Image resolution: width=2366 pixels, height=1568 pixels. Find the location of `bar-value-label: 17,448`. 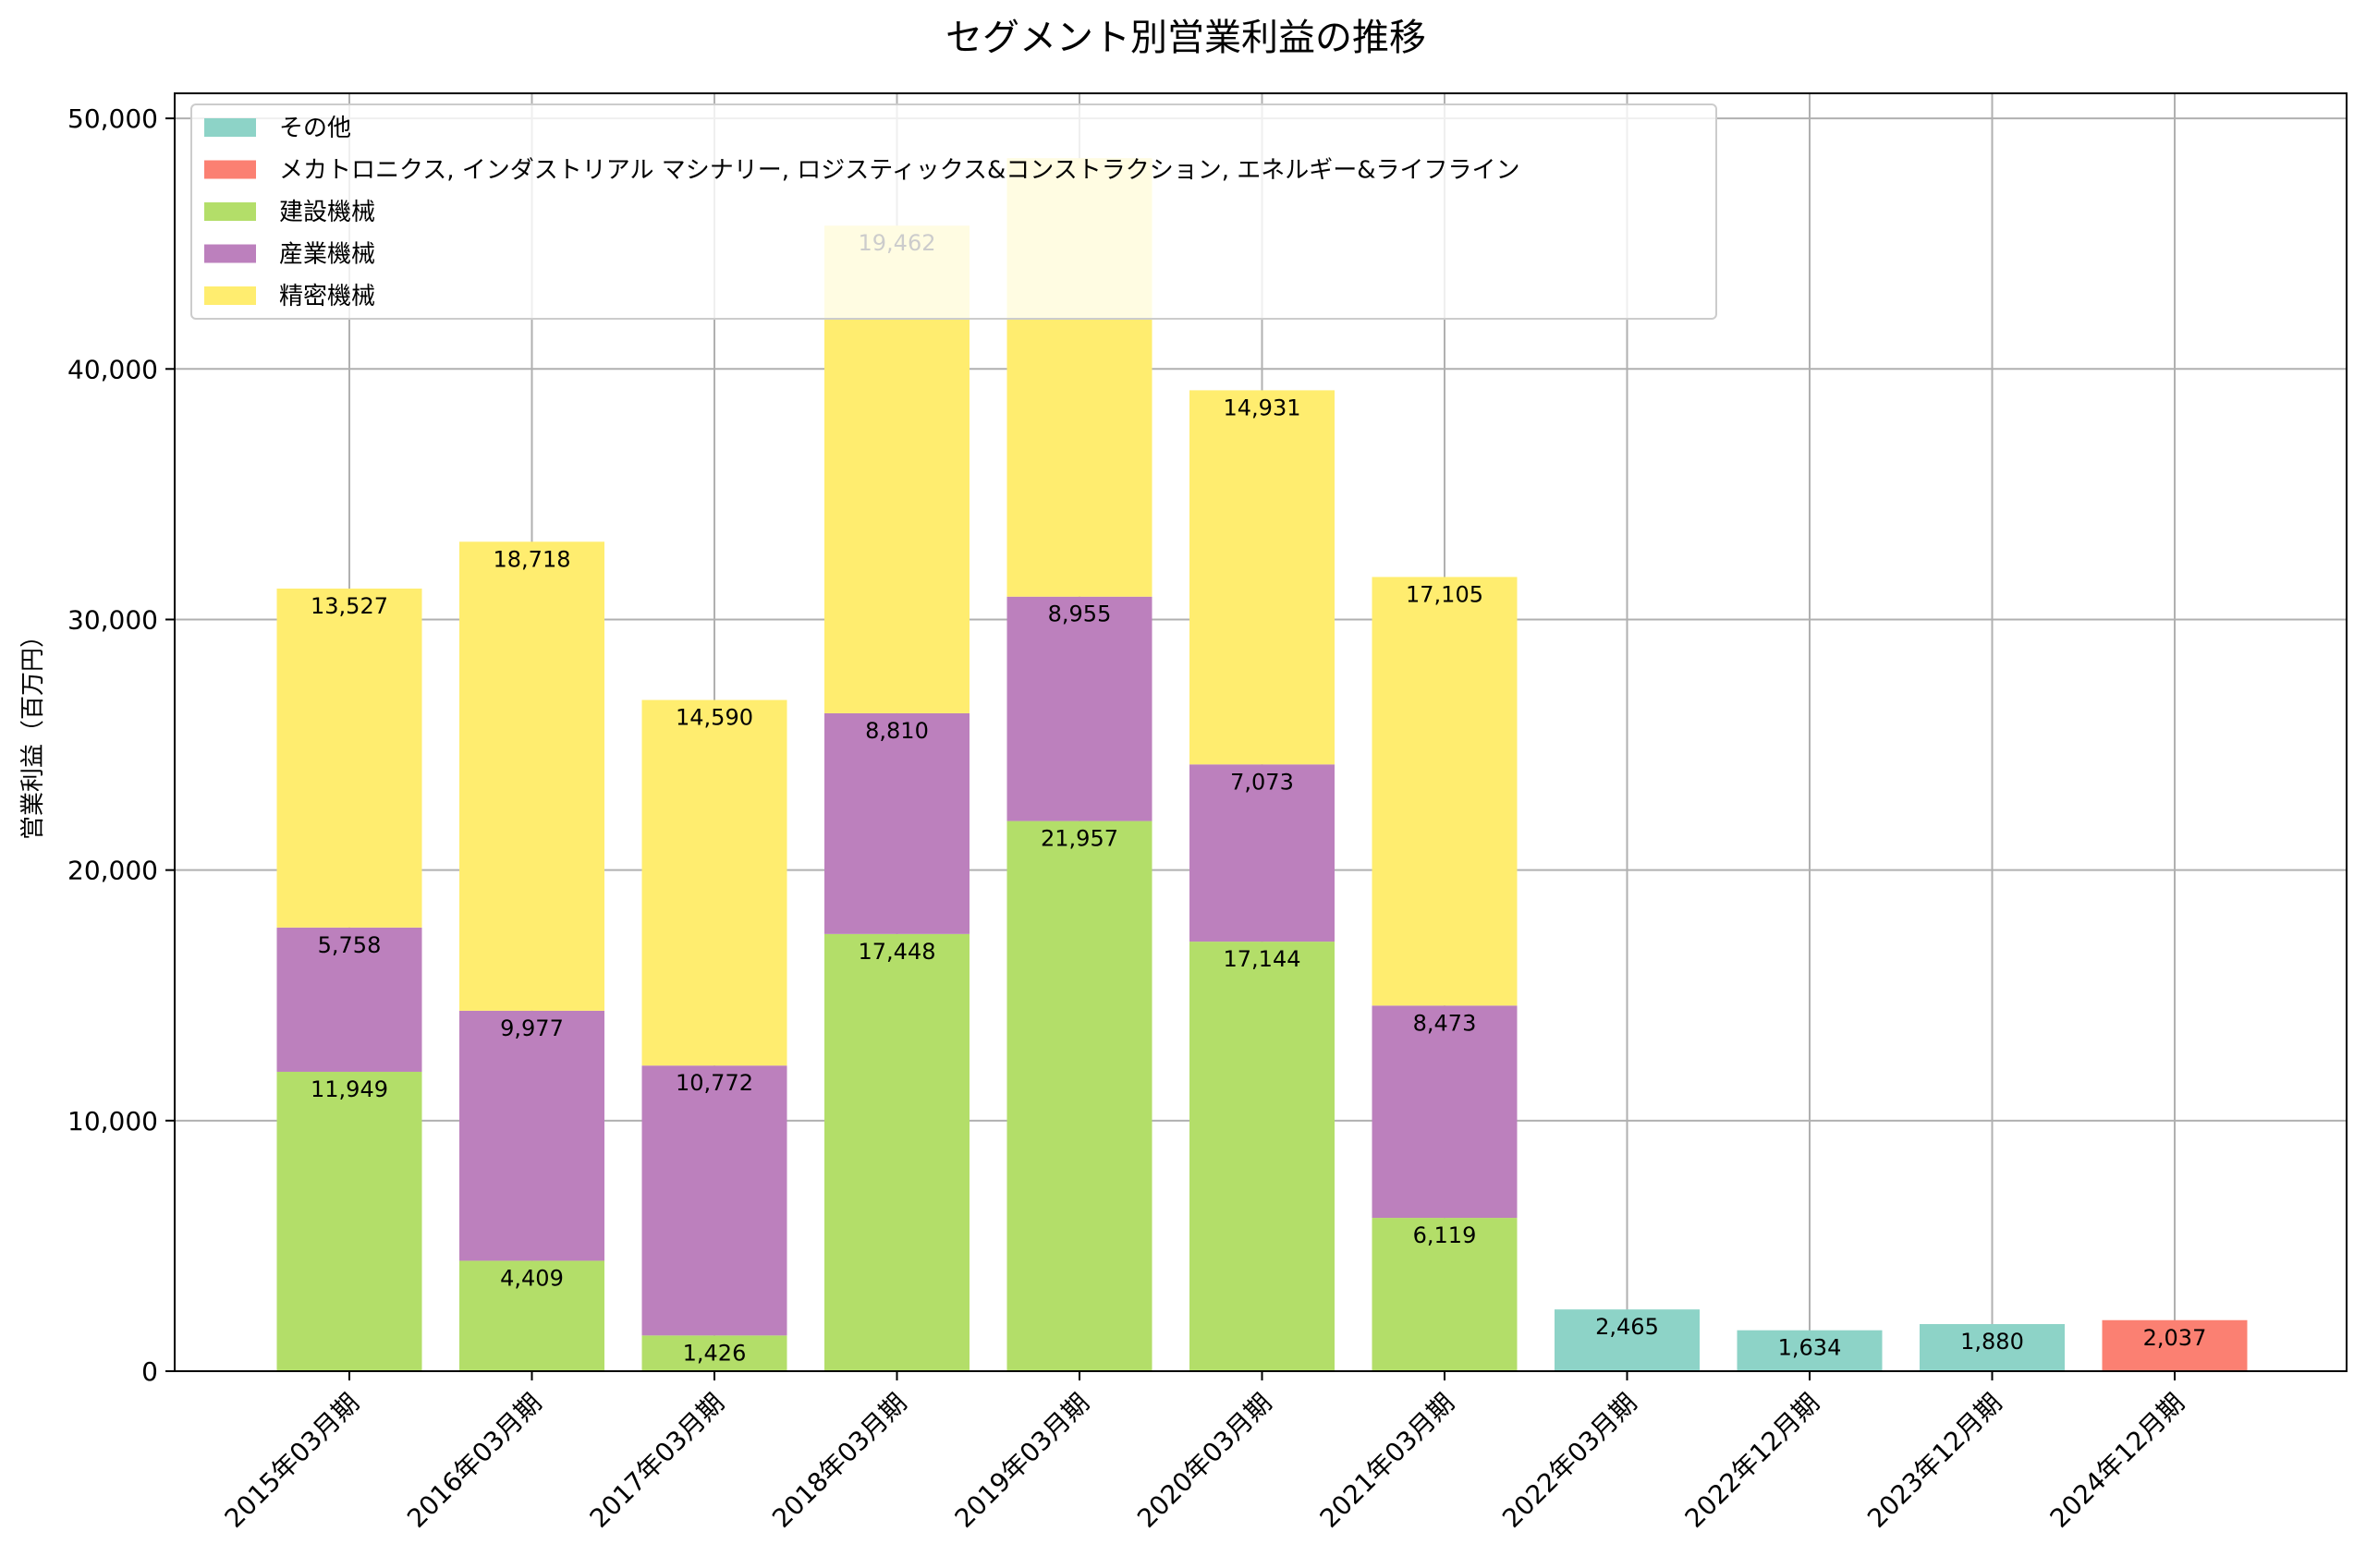

bar-value-label: 17,448 is located at coordinates (897, 952).